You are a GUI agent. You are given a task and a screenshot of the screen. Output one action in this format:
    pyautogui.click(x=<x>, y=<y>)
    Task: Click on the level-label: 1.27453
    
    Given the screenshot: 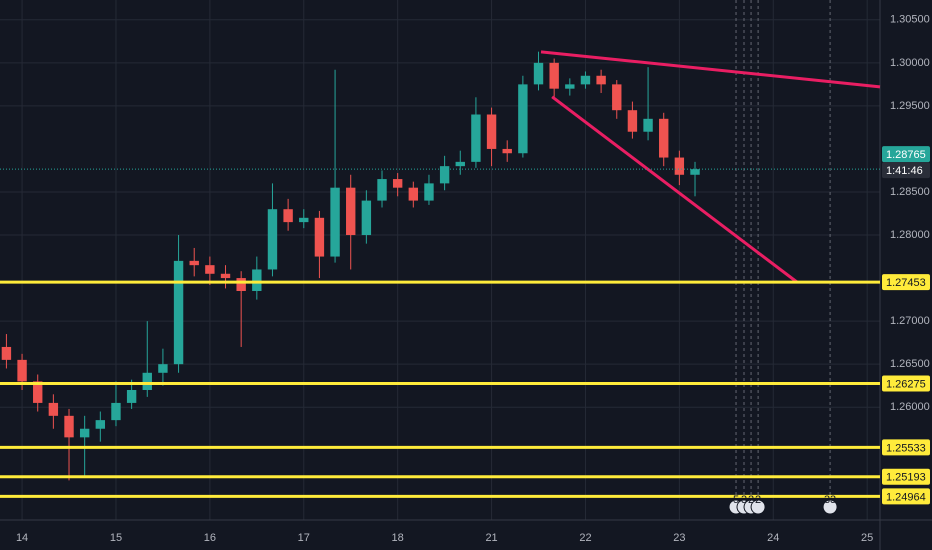 What is the action you would take?
    pyautogui.click(x=906, y=283)
    